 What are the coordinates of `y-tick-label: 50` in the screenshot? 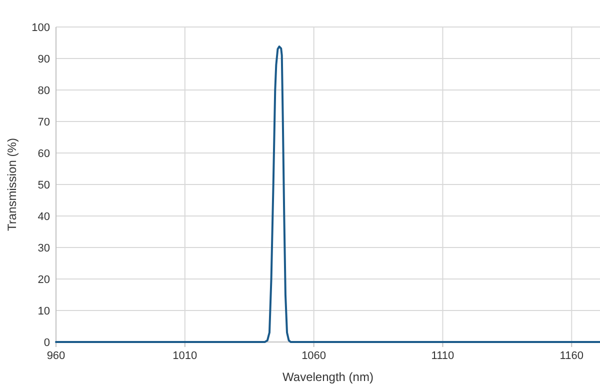 It's located at (44, 186).